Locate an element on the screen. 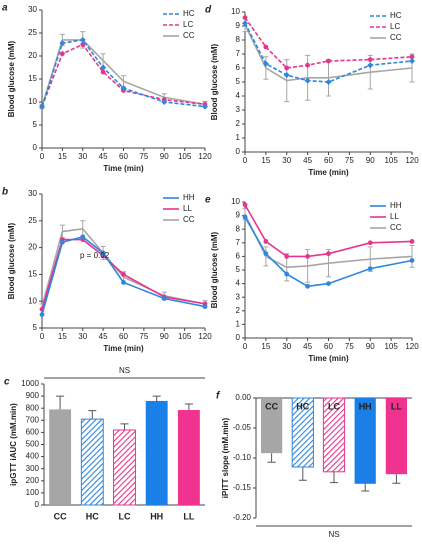  y-tick-label: 500 is located at coordinates (33, 444).